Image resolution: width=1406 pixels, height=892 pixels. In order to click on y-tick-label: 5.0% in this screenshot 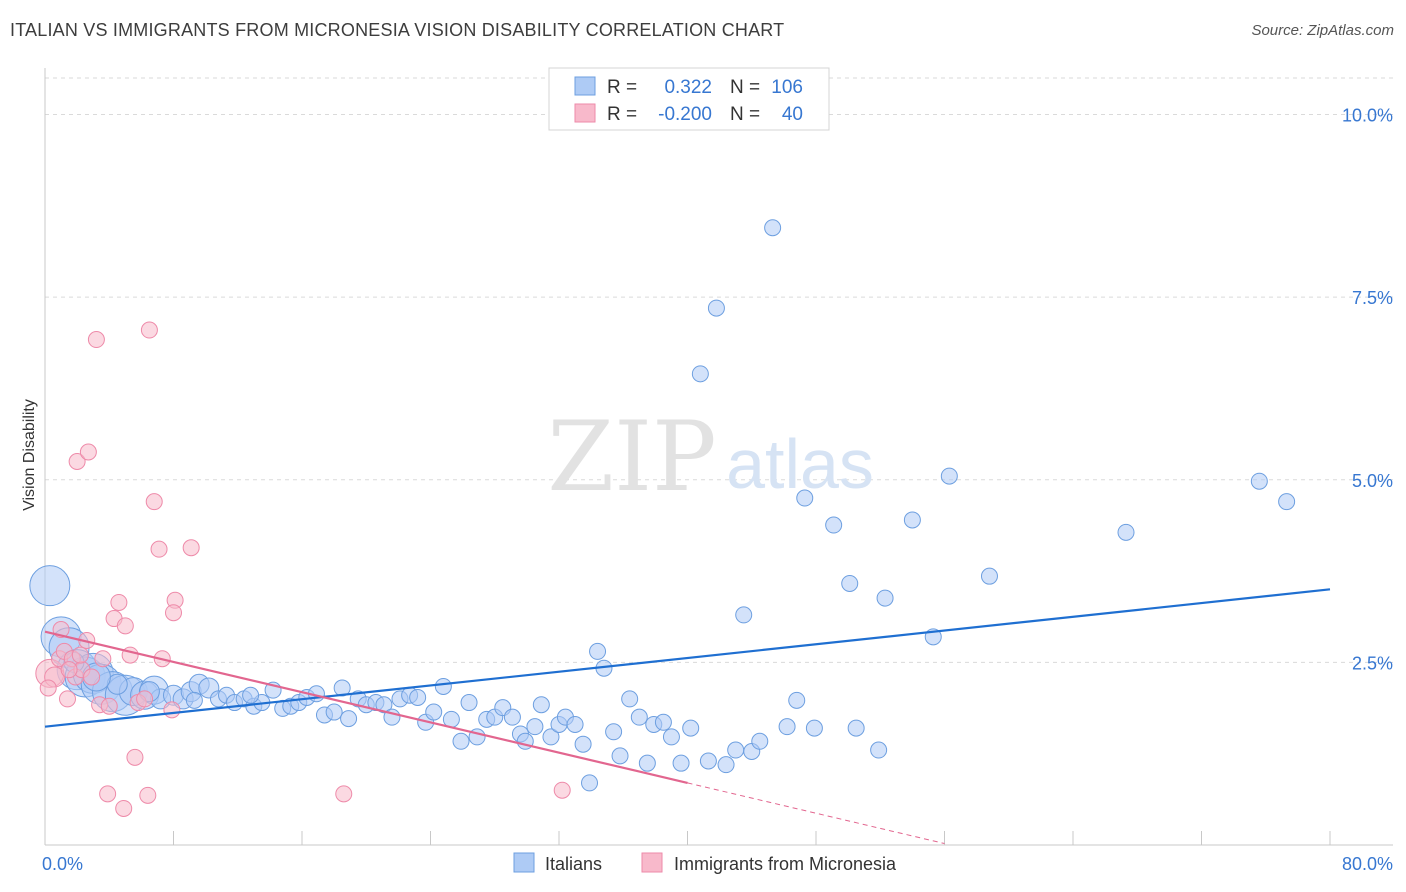, I will do `click(1372, 481)`.